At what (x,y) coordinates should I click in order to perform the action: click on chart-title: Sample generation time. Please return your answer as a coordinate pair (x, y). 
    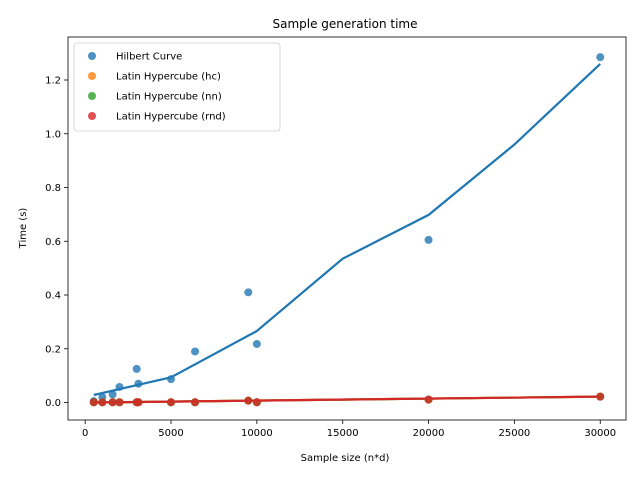
    Looking at the image, I should click on (345, 24).